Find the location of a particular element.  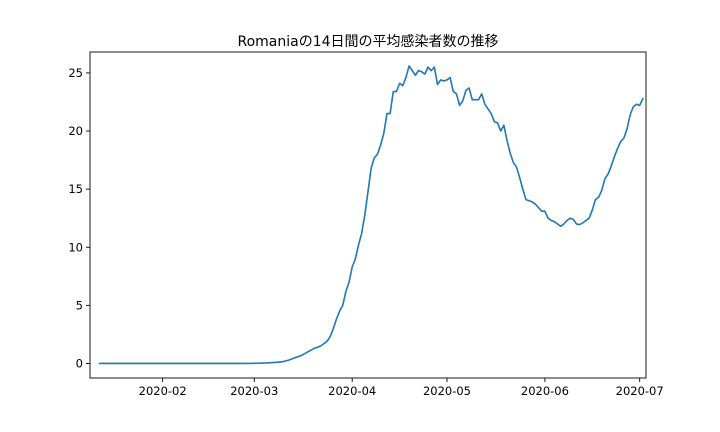

x-tick-label: 2020-07 is located at coordinates (640, 391).